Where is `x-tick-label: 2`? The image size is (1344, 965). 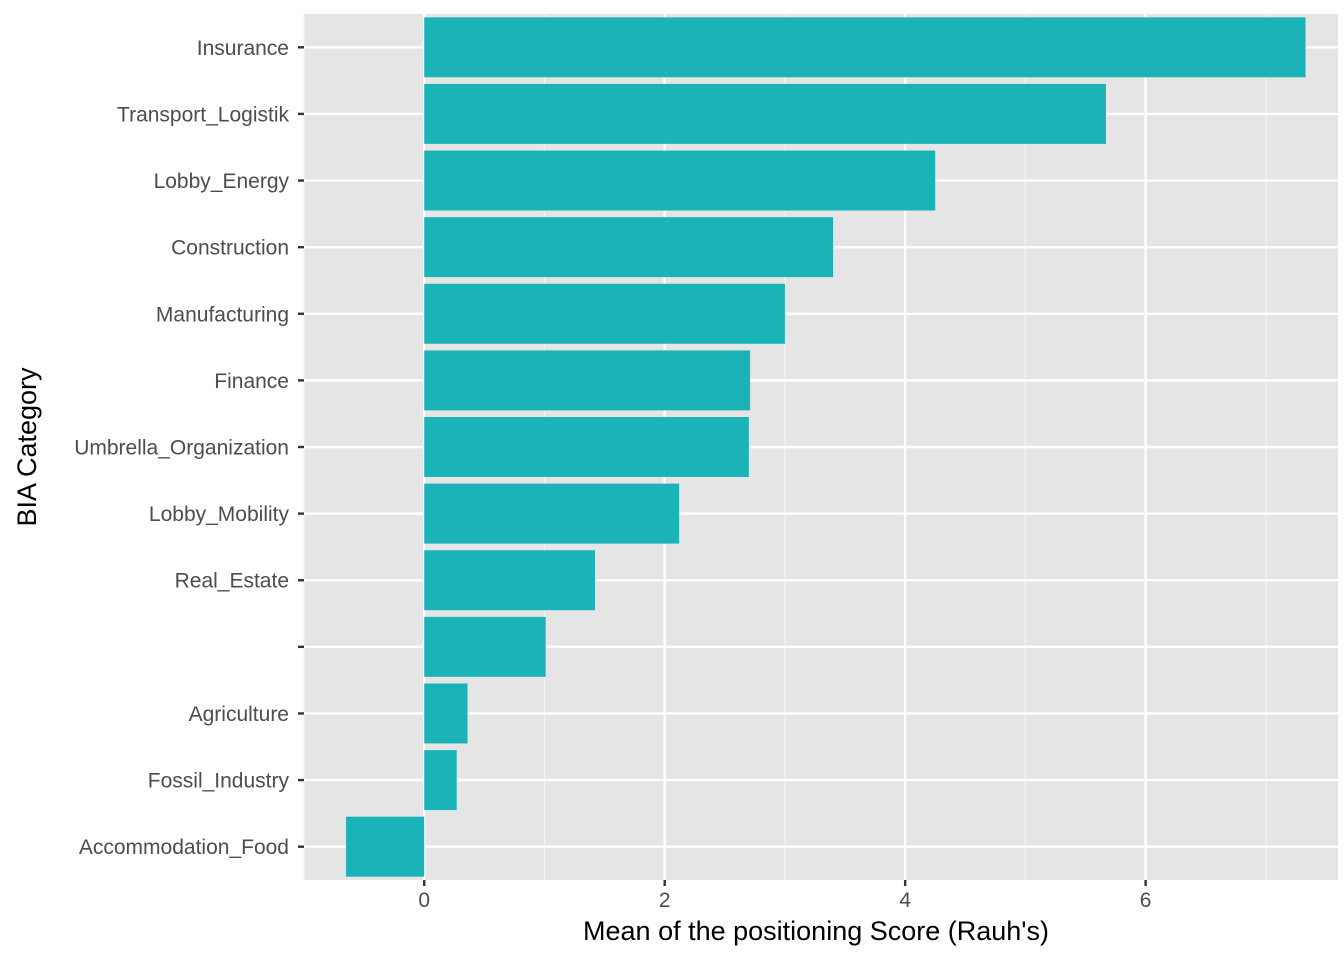 x-tick-label: 2 is located at coordinates (665, 900).